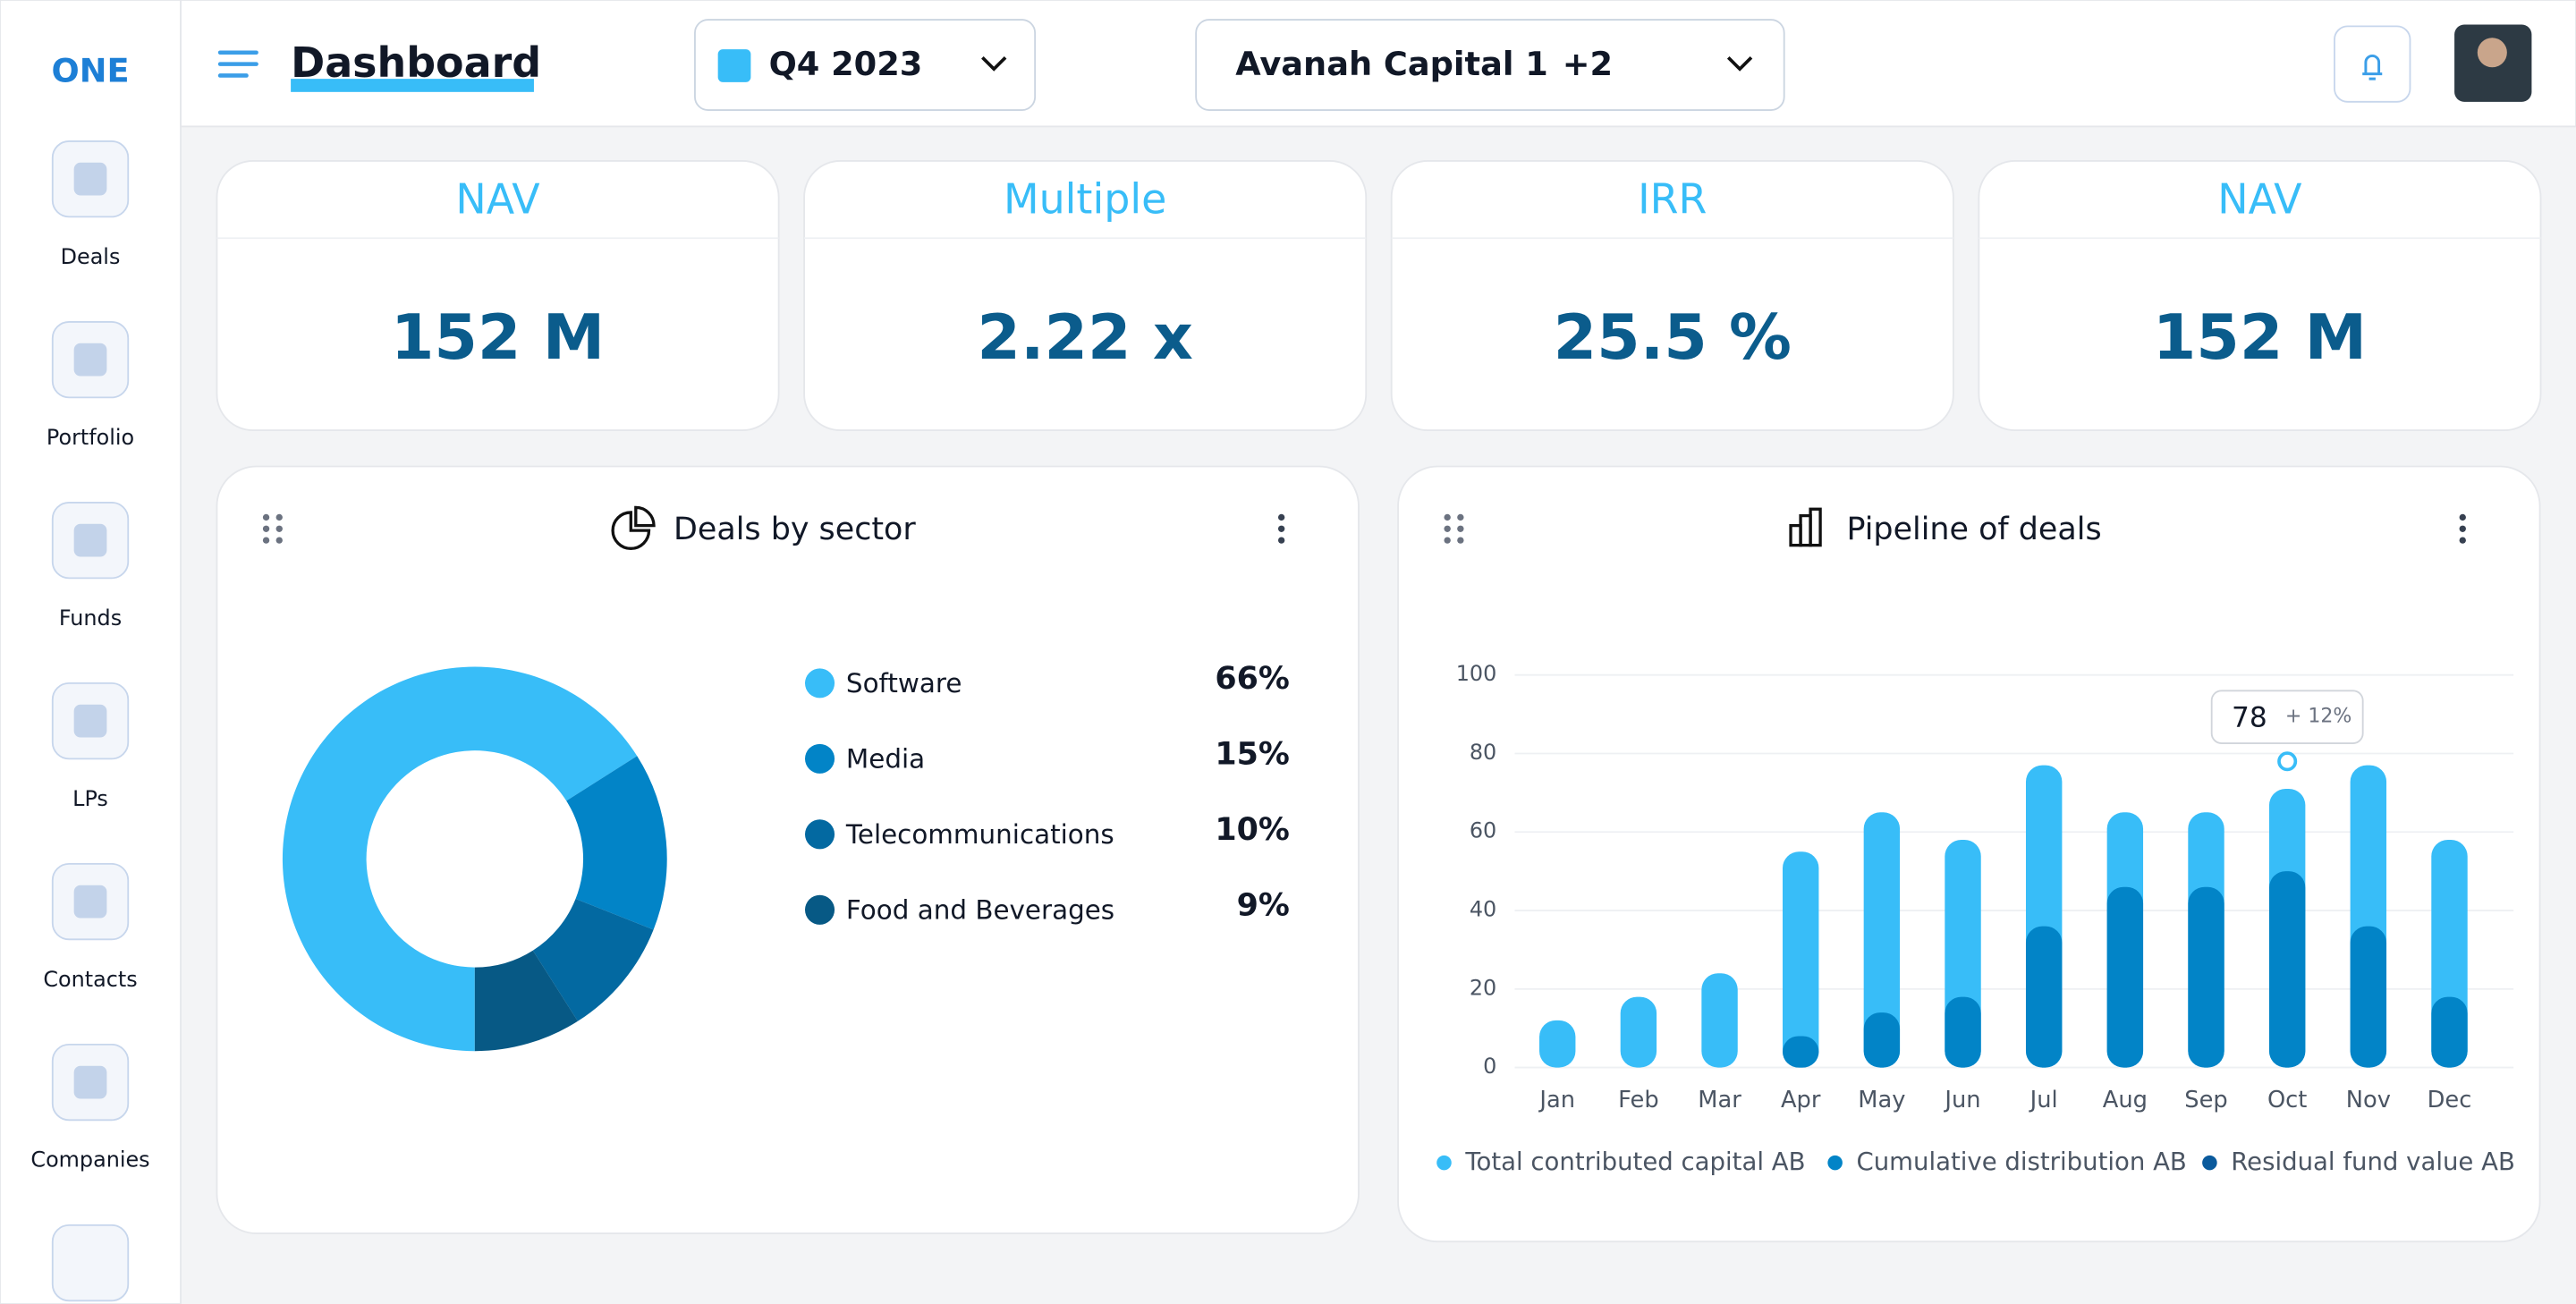 The image size is (2576, 1304). I want to click on chart-title: Pipeline of deals, so click(1973, 530).